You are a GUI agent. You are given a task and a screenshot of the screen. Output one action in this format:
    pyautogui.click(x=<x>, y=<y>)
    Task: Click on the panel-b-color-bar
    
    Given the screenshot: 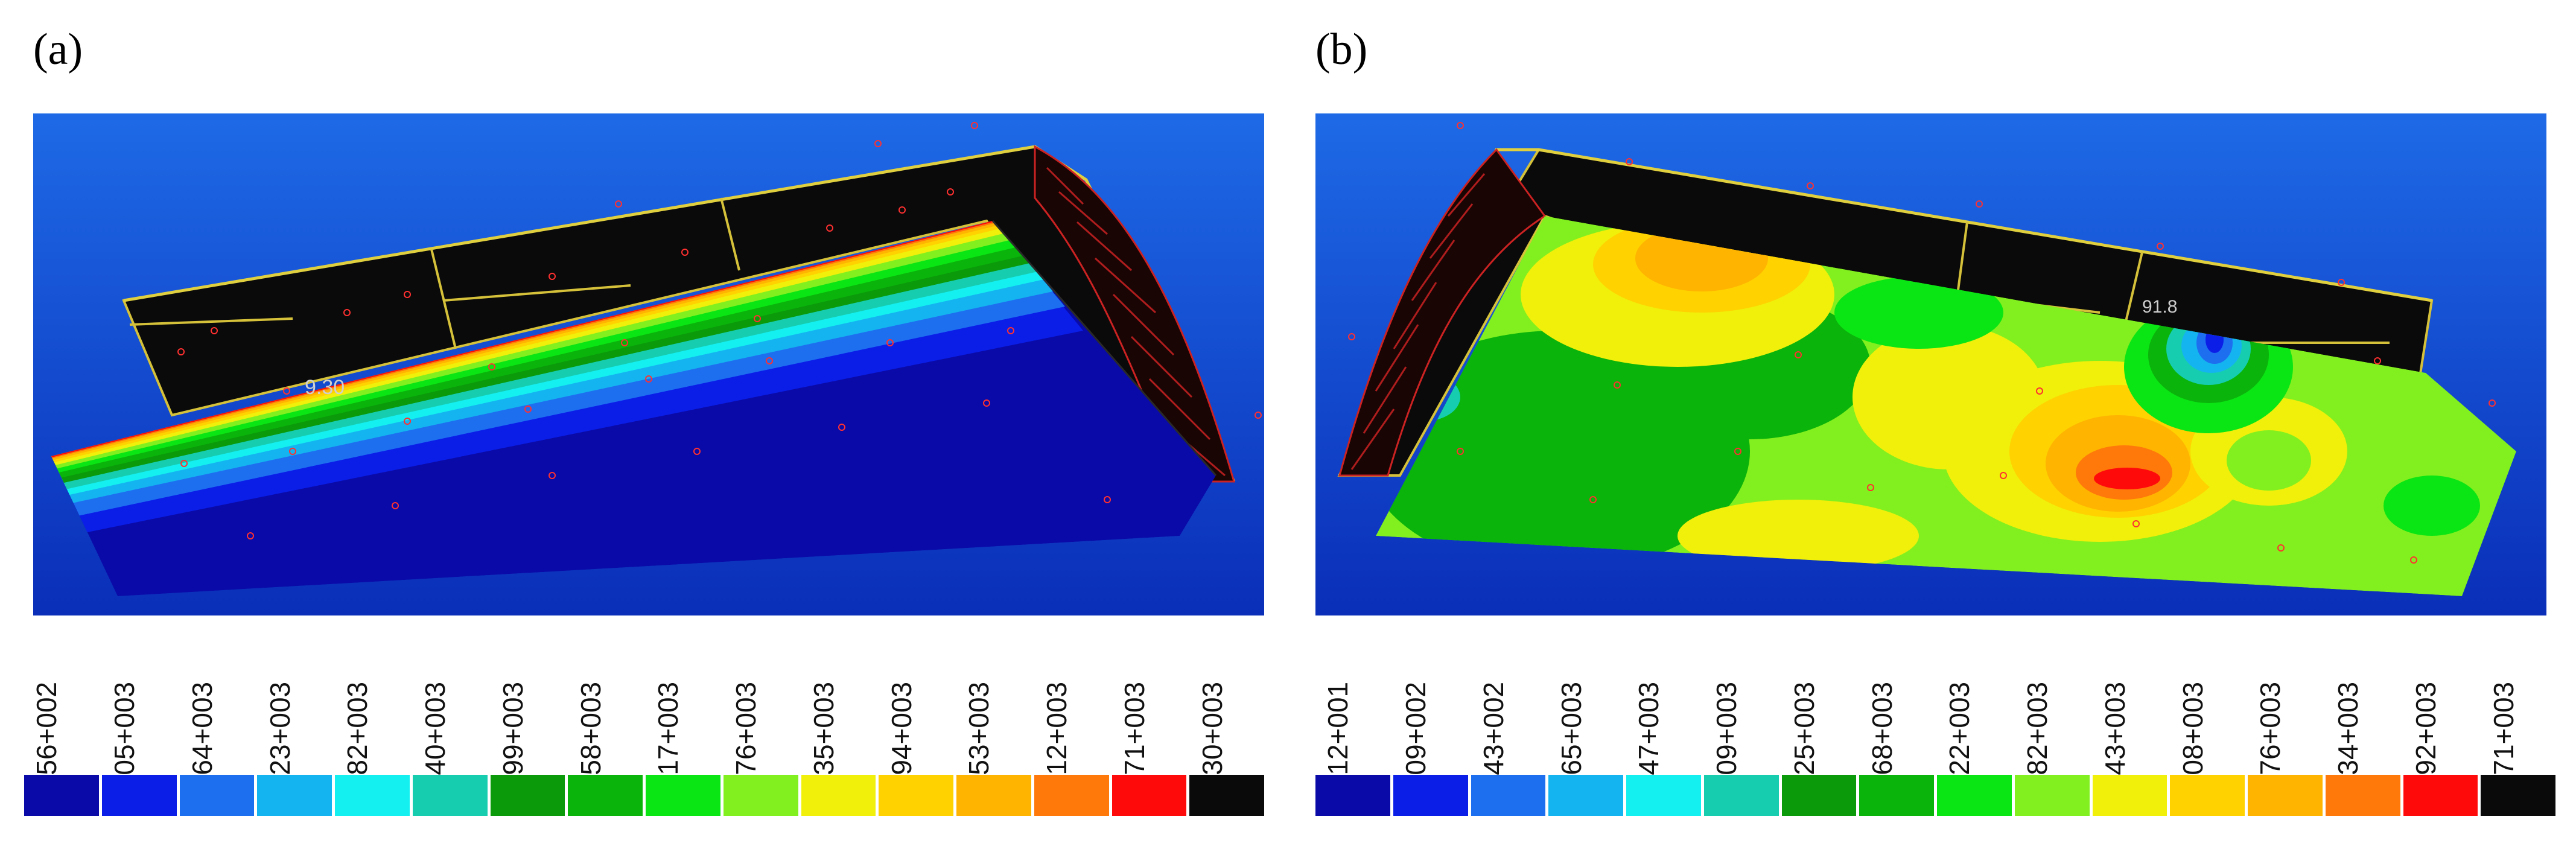 What is the action you would take?
    pyautogui.click(x=1937, y=796)
    